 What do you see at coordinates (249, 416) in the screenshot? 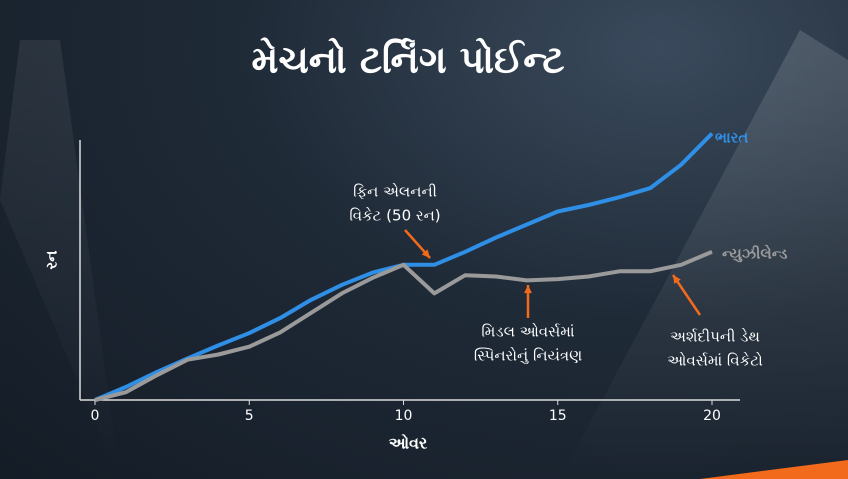
I see `x-tick-label: 5` at bounding box center [249, 416].